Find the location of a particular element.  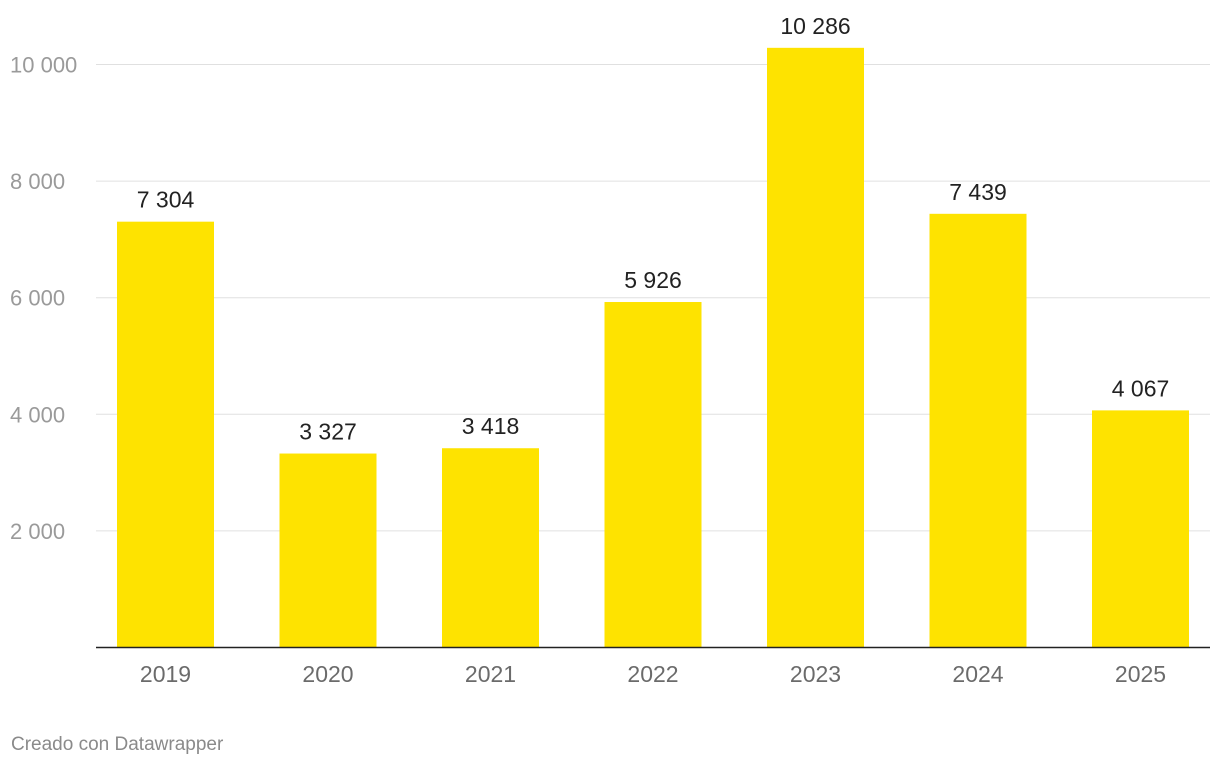

bar-value-label: 3 418 is located at coordinates (491, 426).